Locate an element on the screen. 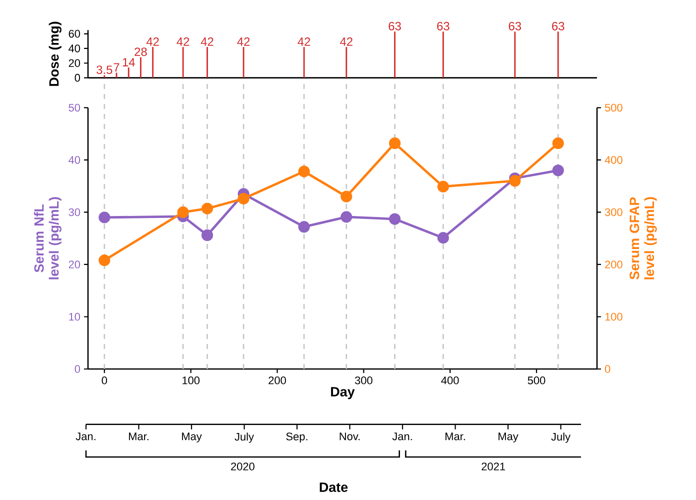  x-axis-title: Day is located at coordinates (343, 393).